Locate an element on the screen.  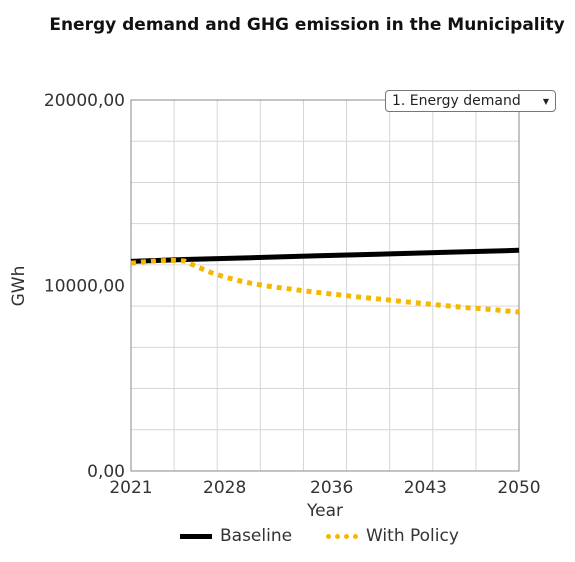
x-tick-label: 2036 is located at coordinates (331, 488).